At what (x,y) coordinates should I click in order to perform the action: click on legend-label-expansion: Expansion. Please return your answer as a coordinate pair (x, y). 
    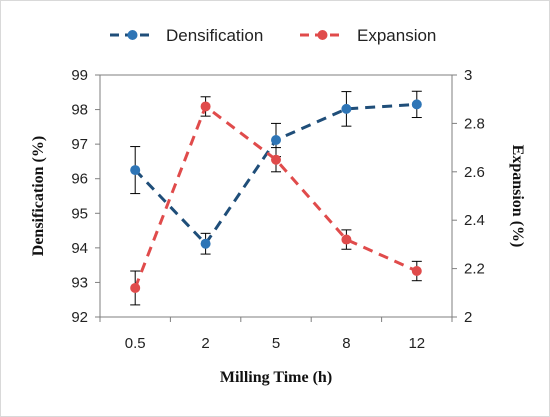
    Looking at the image, I should click on (396, 35).